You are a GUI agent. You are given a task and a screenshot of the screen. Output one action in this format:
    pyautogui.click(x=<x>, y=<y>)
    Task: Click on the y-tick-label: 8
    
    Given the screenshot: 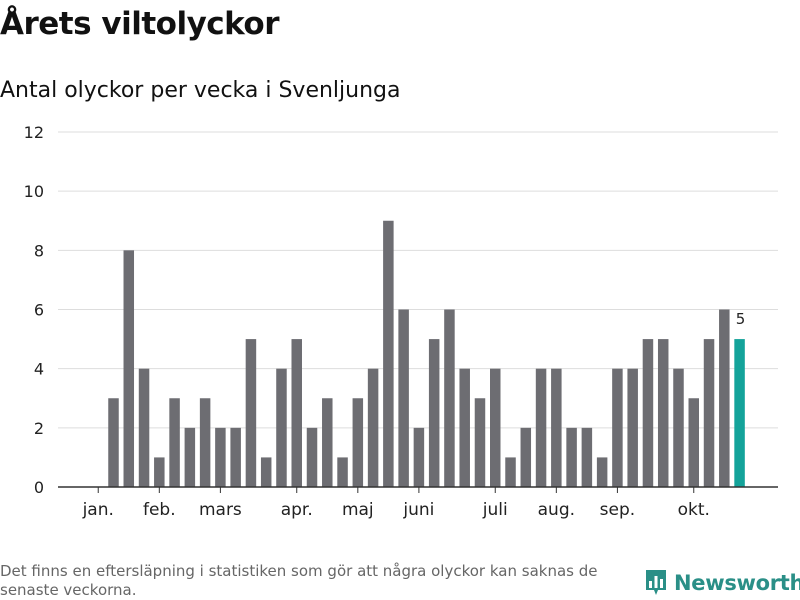 What is the action you would take?
    pyautogui.click(x=39, y=250)
    